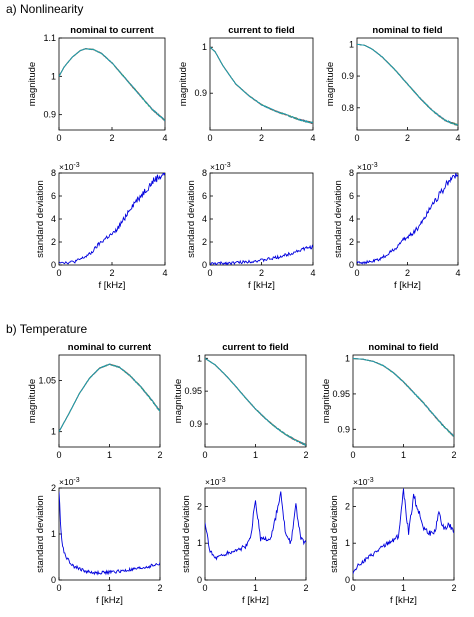  Describe the element at coordinates (49, 38) in the screenshot. I see `y-tick-label: 1.1` at that location.